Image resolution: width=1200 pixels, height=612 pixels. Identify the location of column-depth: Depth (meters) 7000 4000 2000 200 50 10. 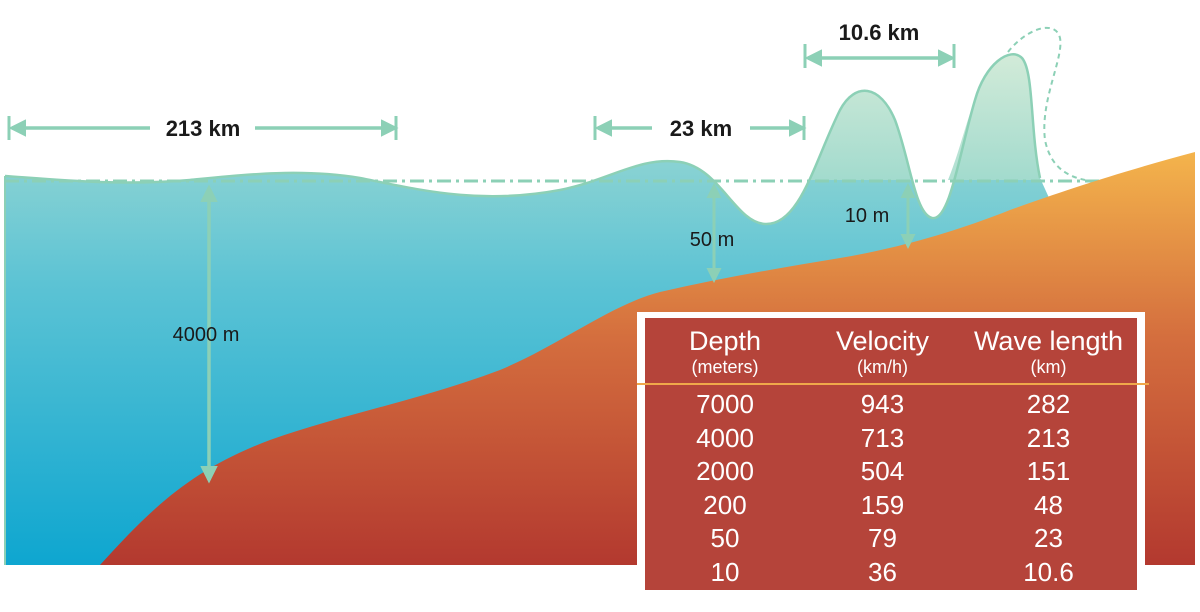
(725, 452).